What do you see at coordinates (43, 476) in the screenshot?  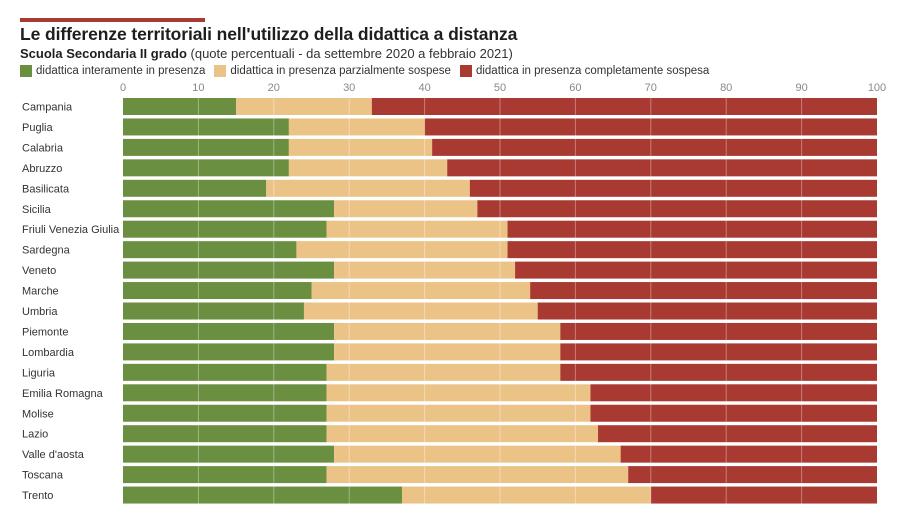 I see `category-label: Toscana` at bounding box center [43, 476].